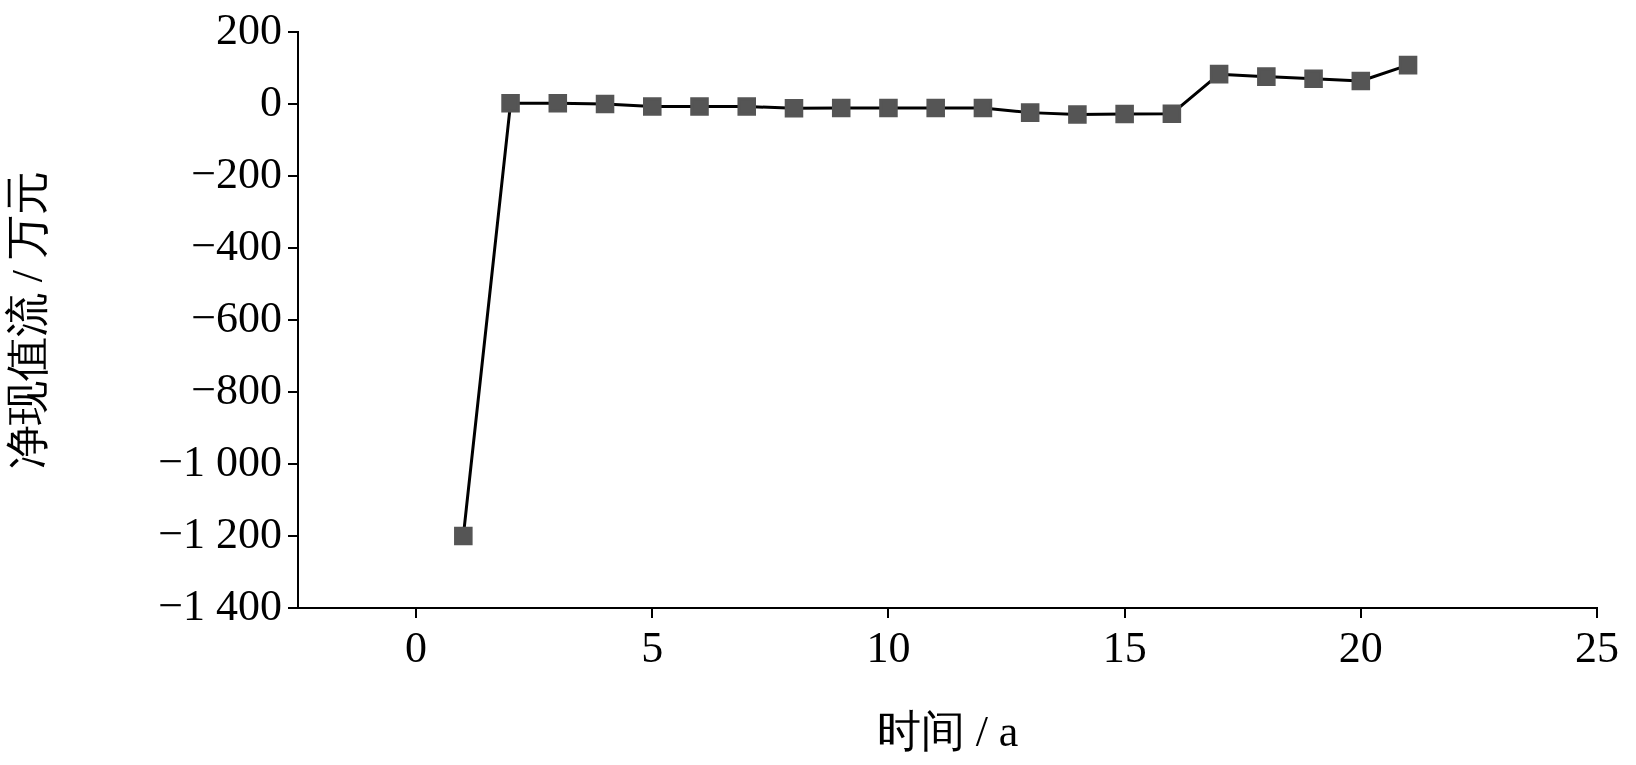 Image resolution: width=1636 pixels, height=765 pixels. Describe the element at coordinates (1124, 647) in the screenshot. I see `x-tick-label: 15` at that location.